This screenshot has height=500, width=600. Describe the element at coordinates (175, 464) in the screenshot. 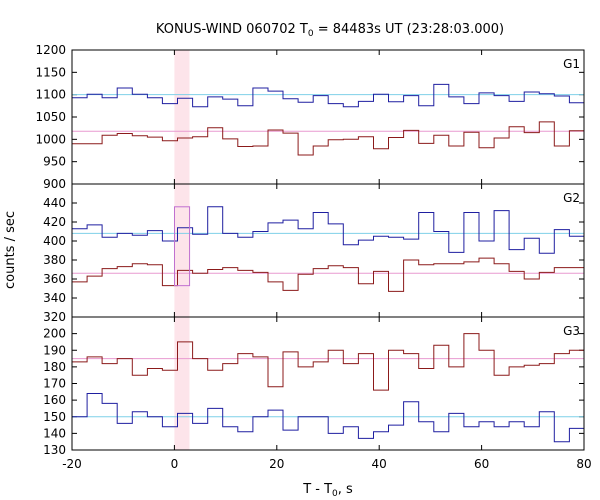

I see `x-tick-label: 0` at that location.